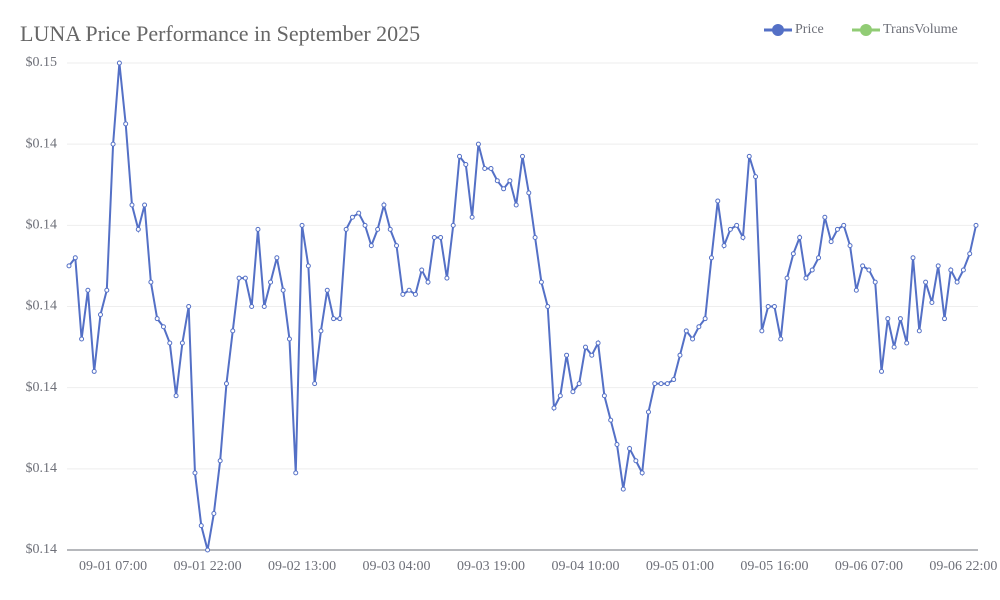  What do you see at coordinates (809, 29) in the screenshot?
I see `legend-label: Price` at bounding box center [809, 29].